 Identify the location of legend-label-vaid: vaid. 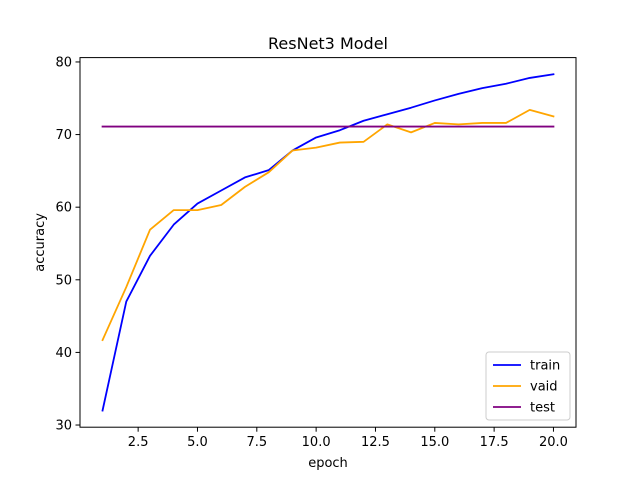
(544, 387).